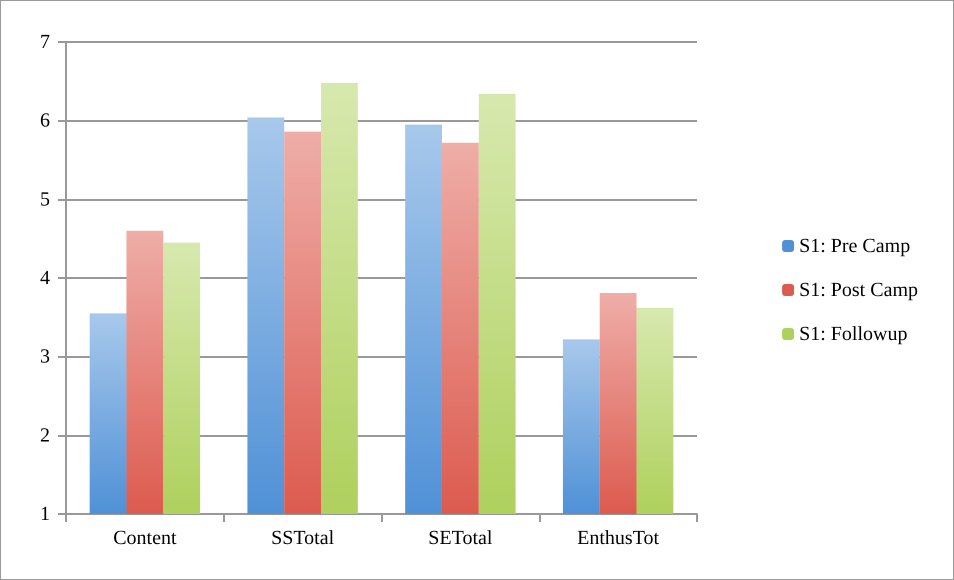  I want to click on y-tick-label: 1, so click(45, 514).